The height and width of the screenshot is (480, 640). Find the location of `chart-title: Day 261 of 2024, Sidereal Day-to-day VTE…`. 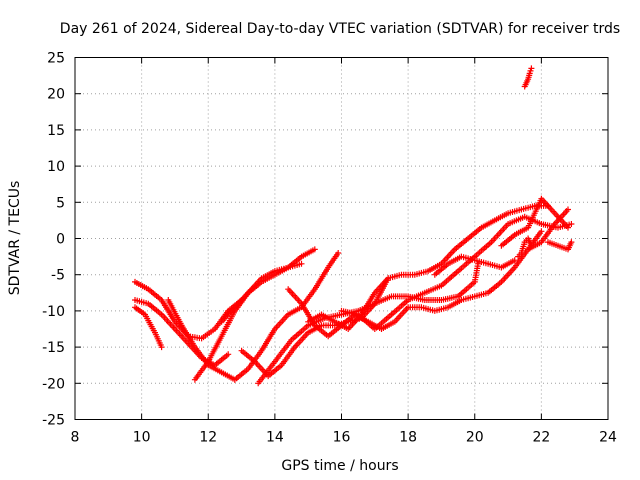

chart-title: Day 261 of 2024, Sidereal Day-to-day VTE… is located at coordinates (340, 29).